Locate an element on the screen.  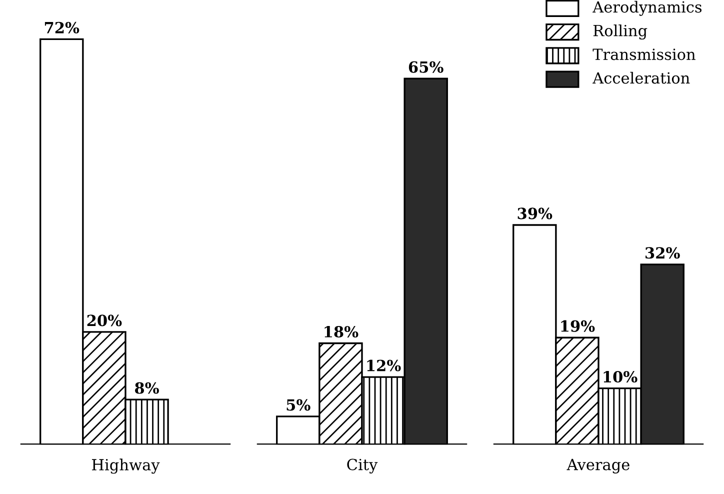
data-label: 39% is located at coordinates (535, 214).